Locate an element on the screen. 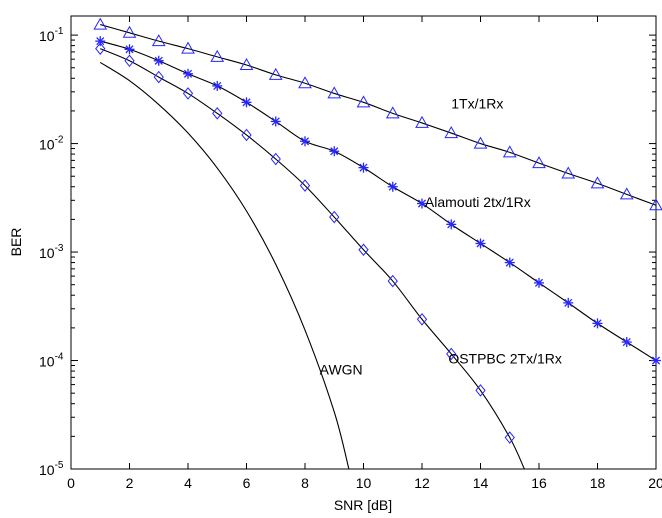  x-tick-label: 10 is located at coordinates (364, 483).